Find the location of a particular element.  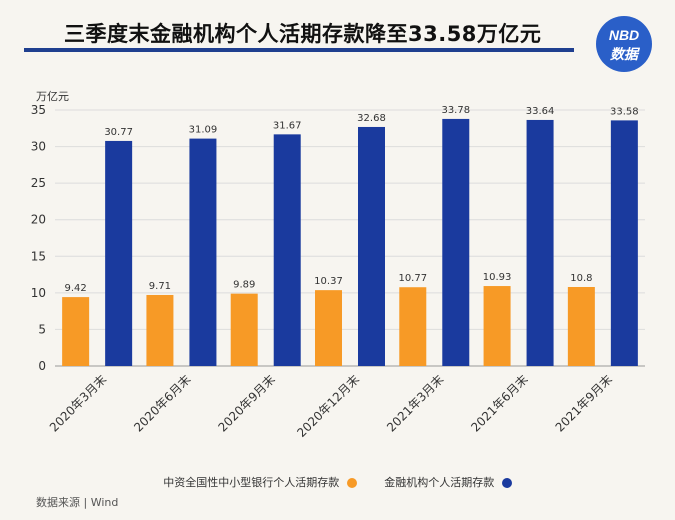

title-bar: 三季度末金融机构个人活期存款降至33.58万亿元 is located at coordinates (299, 33).